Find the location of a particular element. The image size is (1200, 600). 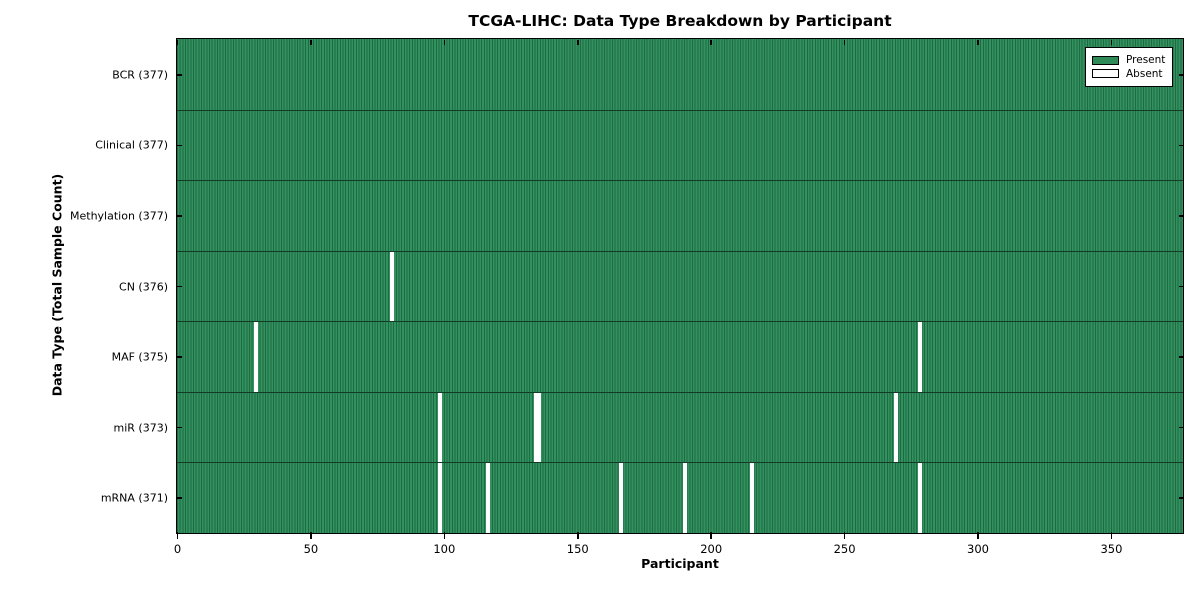

y-tick-left-miR is located at coordinates (178, 427).